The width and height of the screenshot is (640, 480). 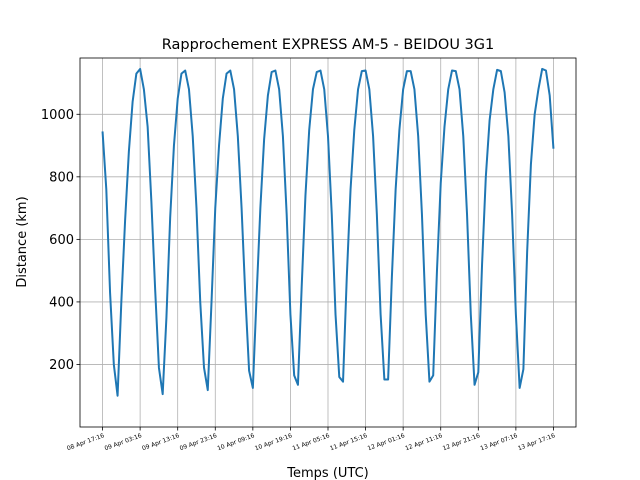 I want to click on x-tick-label: 08 Apr 17:16, so click(x=85, y=442).